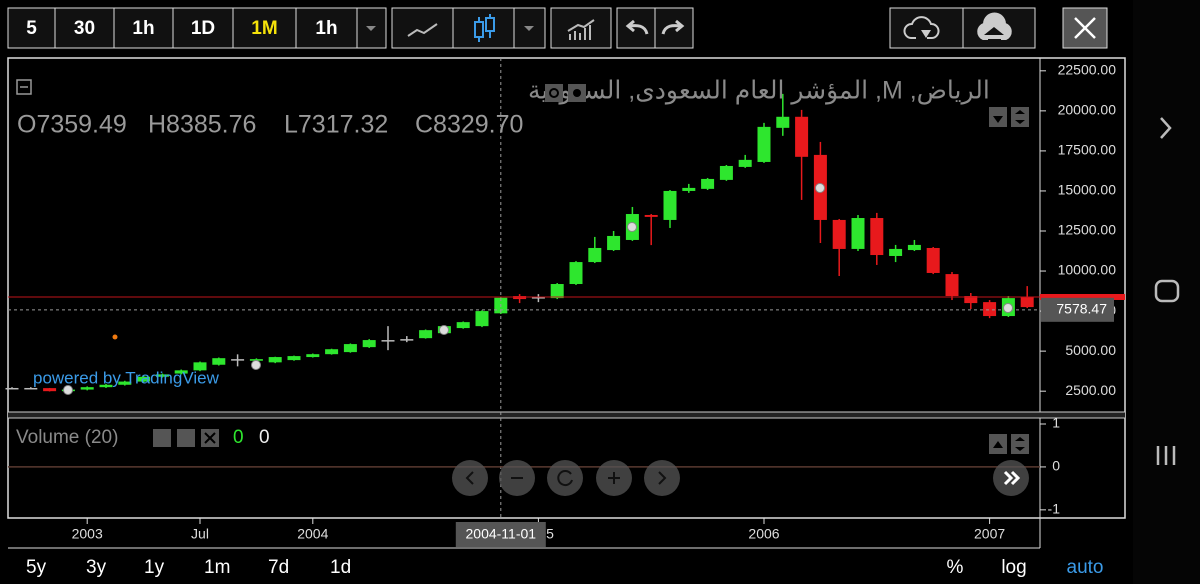 The width and height of the screenshot is (1200, 584). I want to click on line-chart-button, so click(422, 28).